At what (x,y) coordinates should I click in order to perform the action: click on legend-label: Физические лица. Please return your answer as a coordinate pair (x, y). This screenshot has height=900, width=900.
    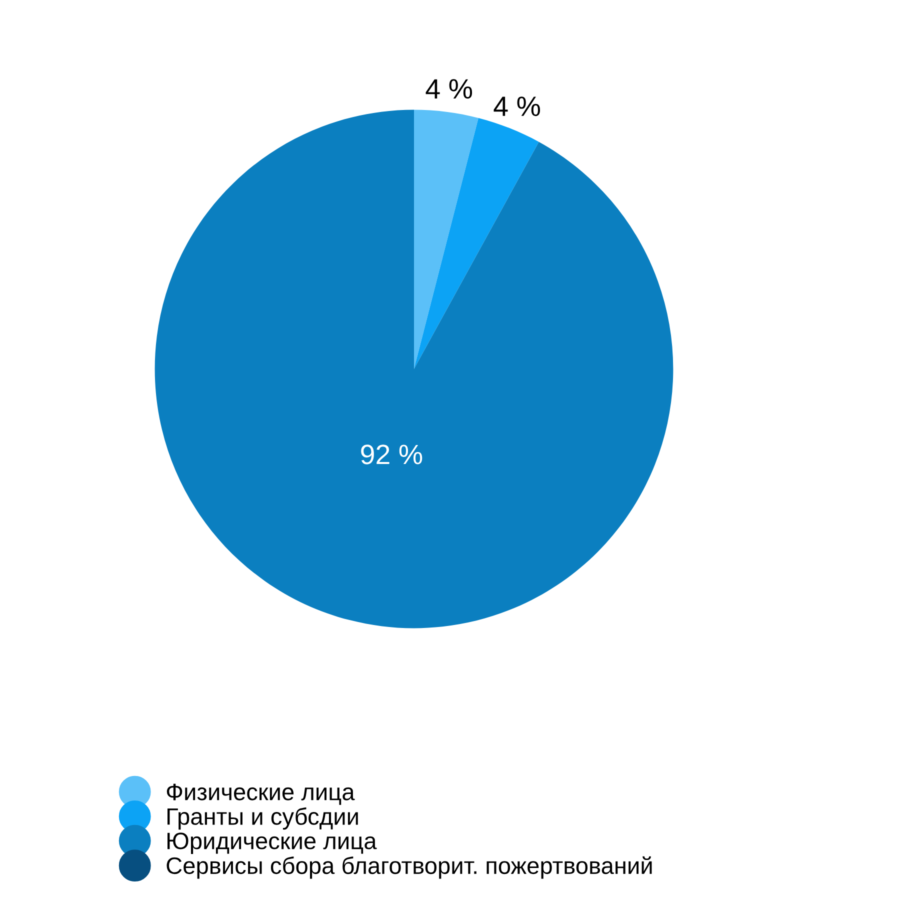
    Looking at the image, I should click on (260, 794).